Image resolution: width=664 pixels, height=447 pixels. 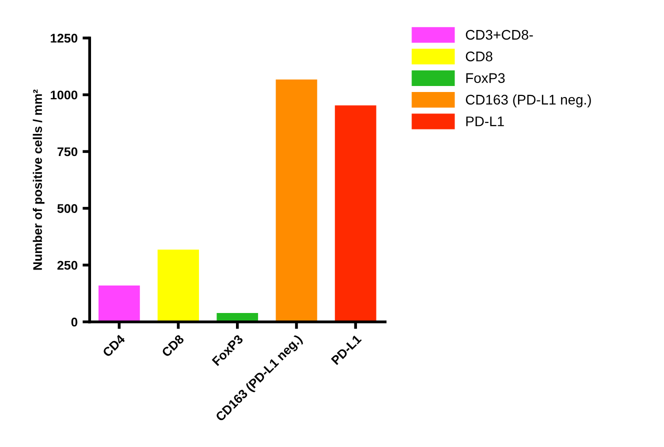 I want to click on y-tick-label: 250, so click(x=67, y=265).